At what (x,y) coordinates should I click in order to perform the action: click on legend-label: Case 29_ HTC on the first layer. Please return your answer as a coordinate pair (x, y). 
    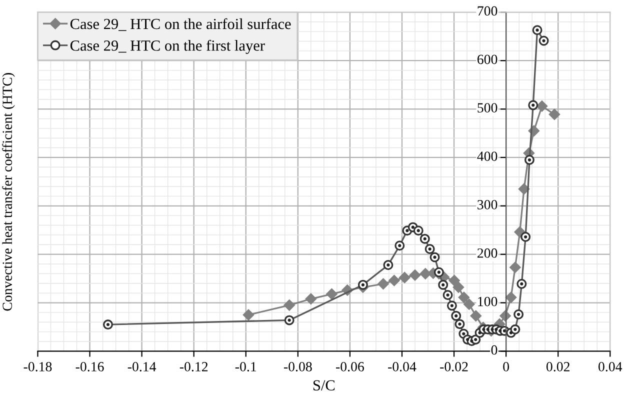
    Looking at the image, I should click on (167, 47).